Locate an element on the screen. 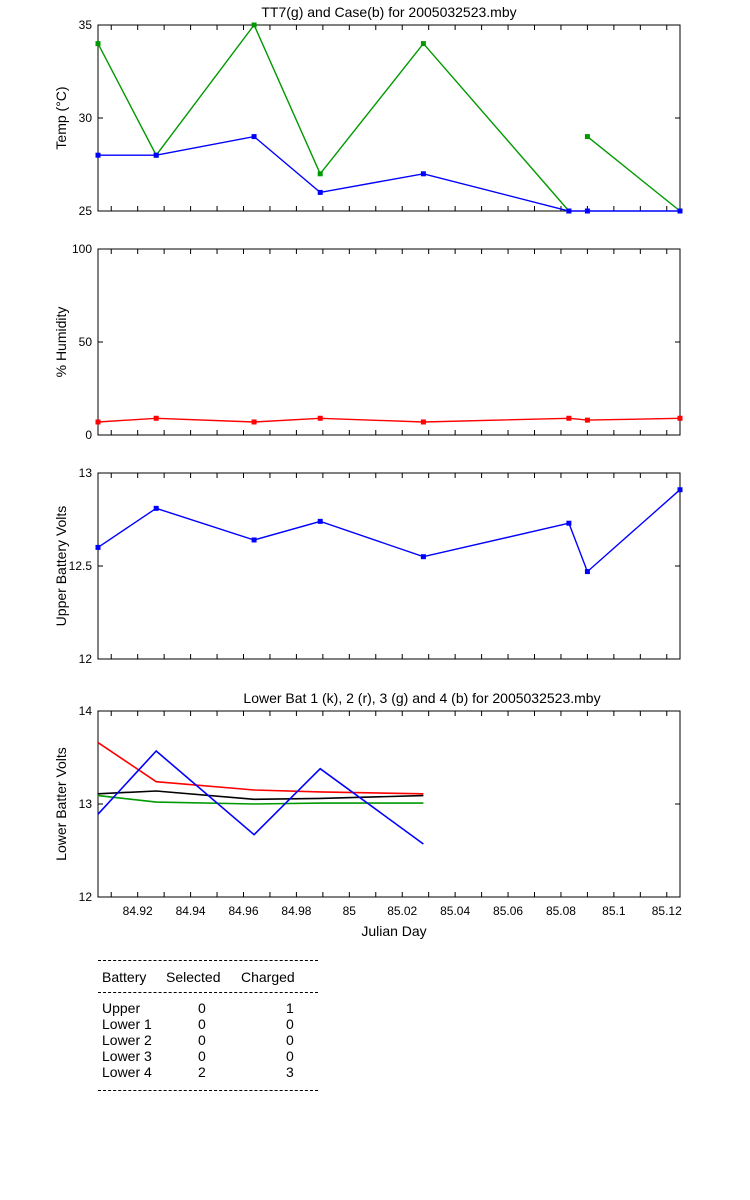 The image size is (750, 1200). table-rule-mid is located at coordinates (208, 992).